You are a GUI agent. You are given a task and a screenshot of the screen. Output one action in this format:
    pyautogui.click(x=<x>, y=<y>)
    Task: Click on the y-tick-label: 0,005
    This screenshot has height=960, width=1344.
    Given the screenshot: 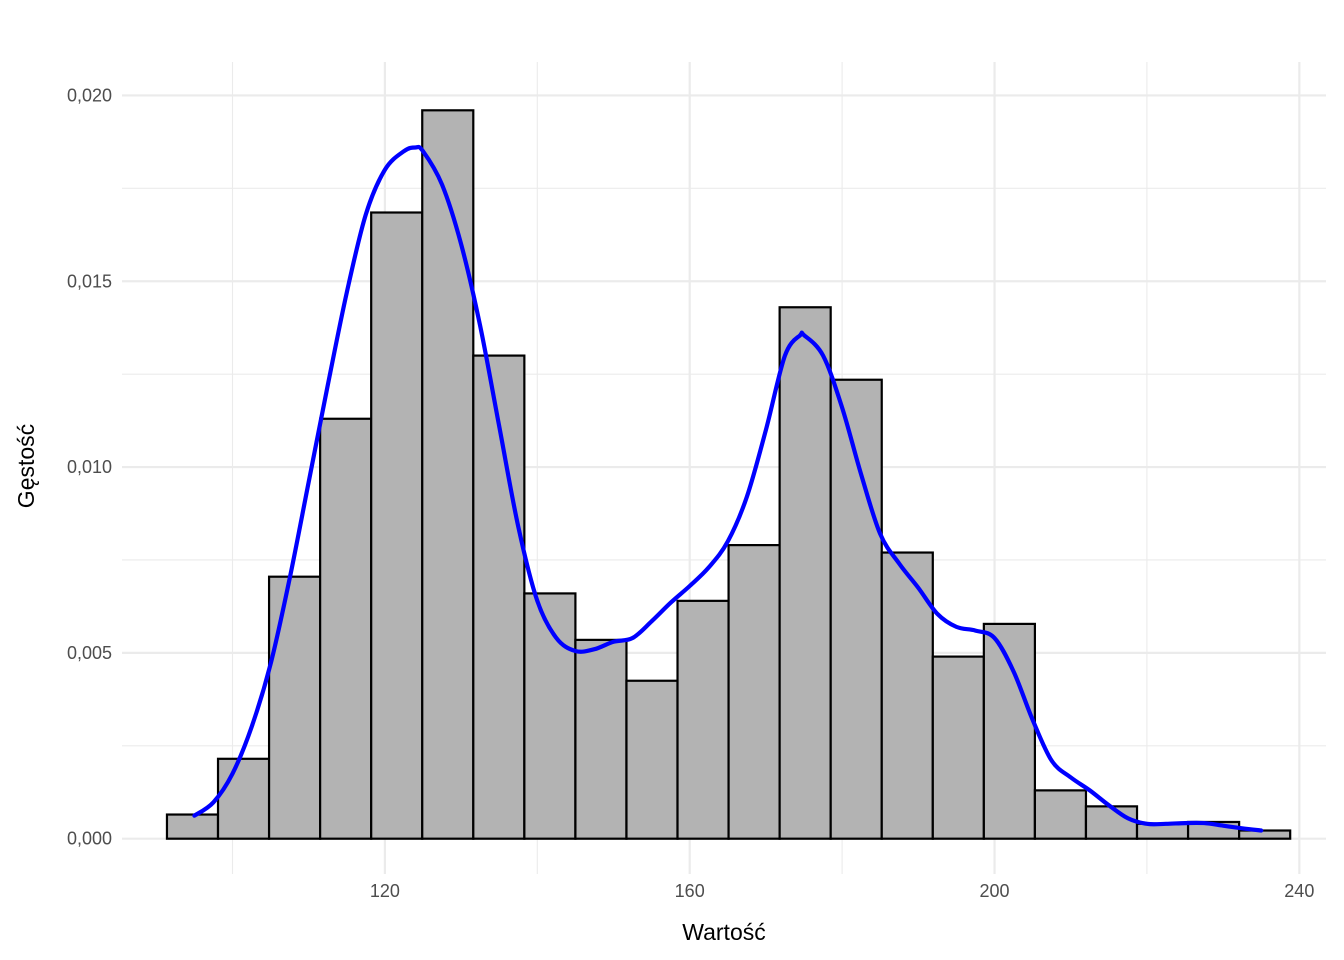 What is the action you would take?
    pyautogui.click(x=89, y=653)
    